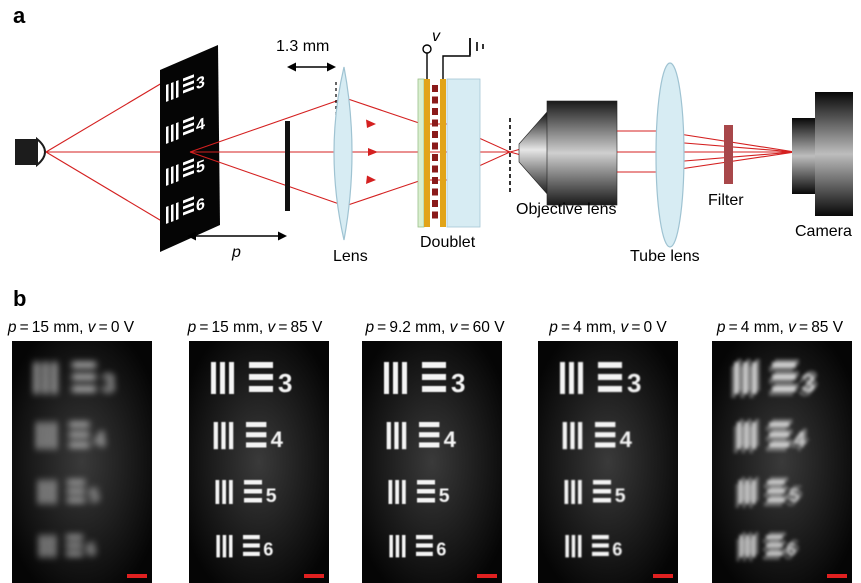  I want to click on image-caption: p = 4 mm, v = 85 V, so click(780, 327).